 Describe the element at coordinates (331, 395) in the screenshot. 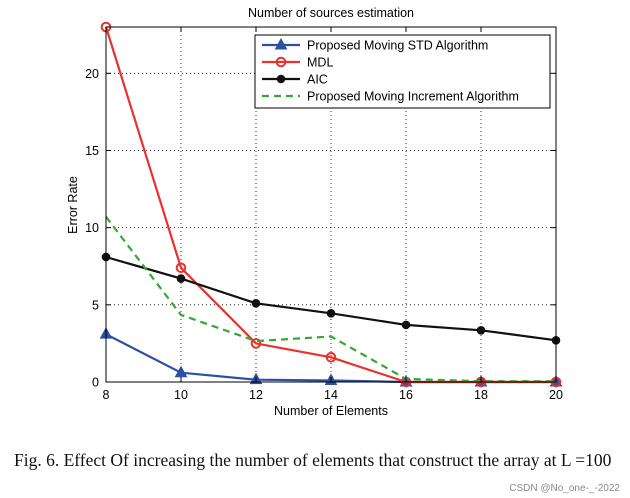

I see `x-tick-label: 14` at that location.